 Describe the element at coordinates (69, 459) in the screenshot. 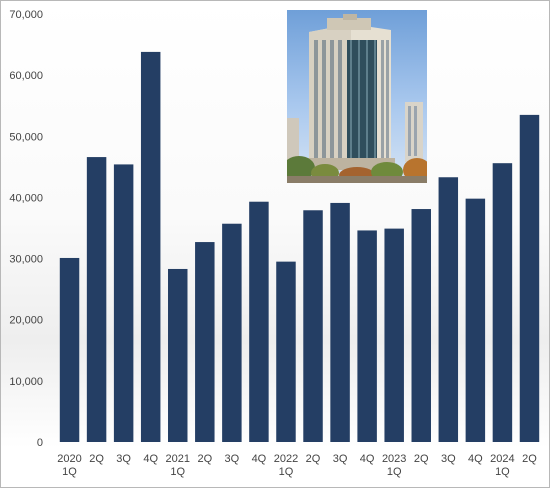

I see `x-tick-label: 2020` at that location.